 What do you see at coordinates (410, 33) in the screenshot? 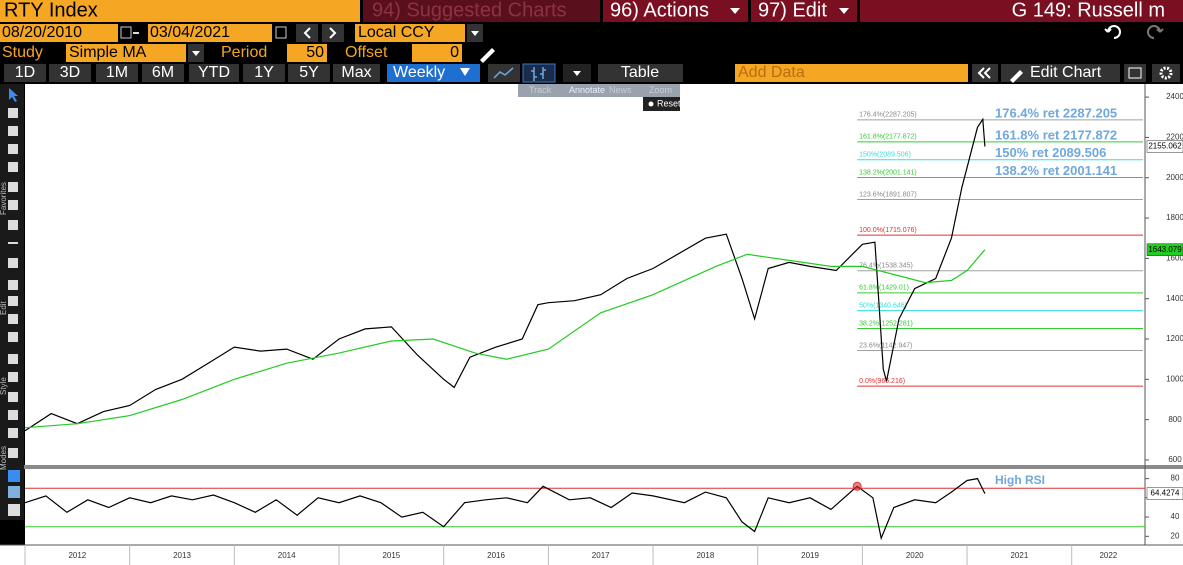
I see `currency-field` at bounding box center [410, 33].